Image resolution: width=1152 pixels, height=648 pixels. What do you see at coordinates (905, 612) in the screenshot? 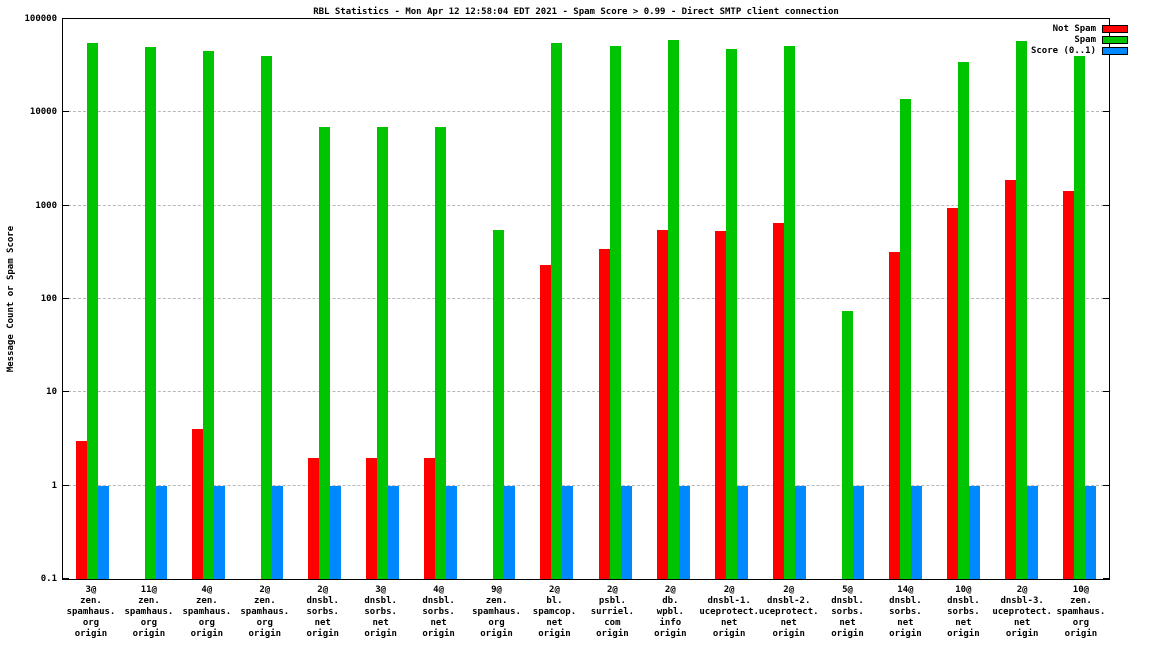
I see `x-category-label: 14@ dnsbl. sorbs. net origin` at bounding box center [905, 612].